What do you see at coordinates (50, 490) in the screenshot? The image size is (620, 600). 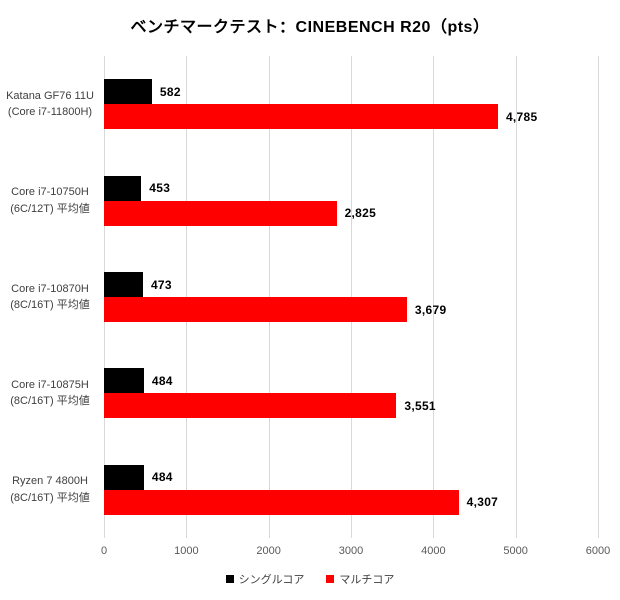 I see `category-label: Ryzen 7 4800H (8C/16T) 平均値` at bounding box center [50, 490].